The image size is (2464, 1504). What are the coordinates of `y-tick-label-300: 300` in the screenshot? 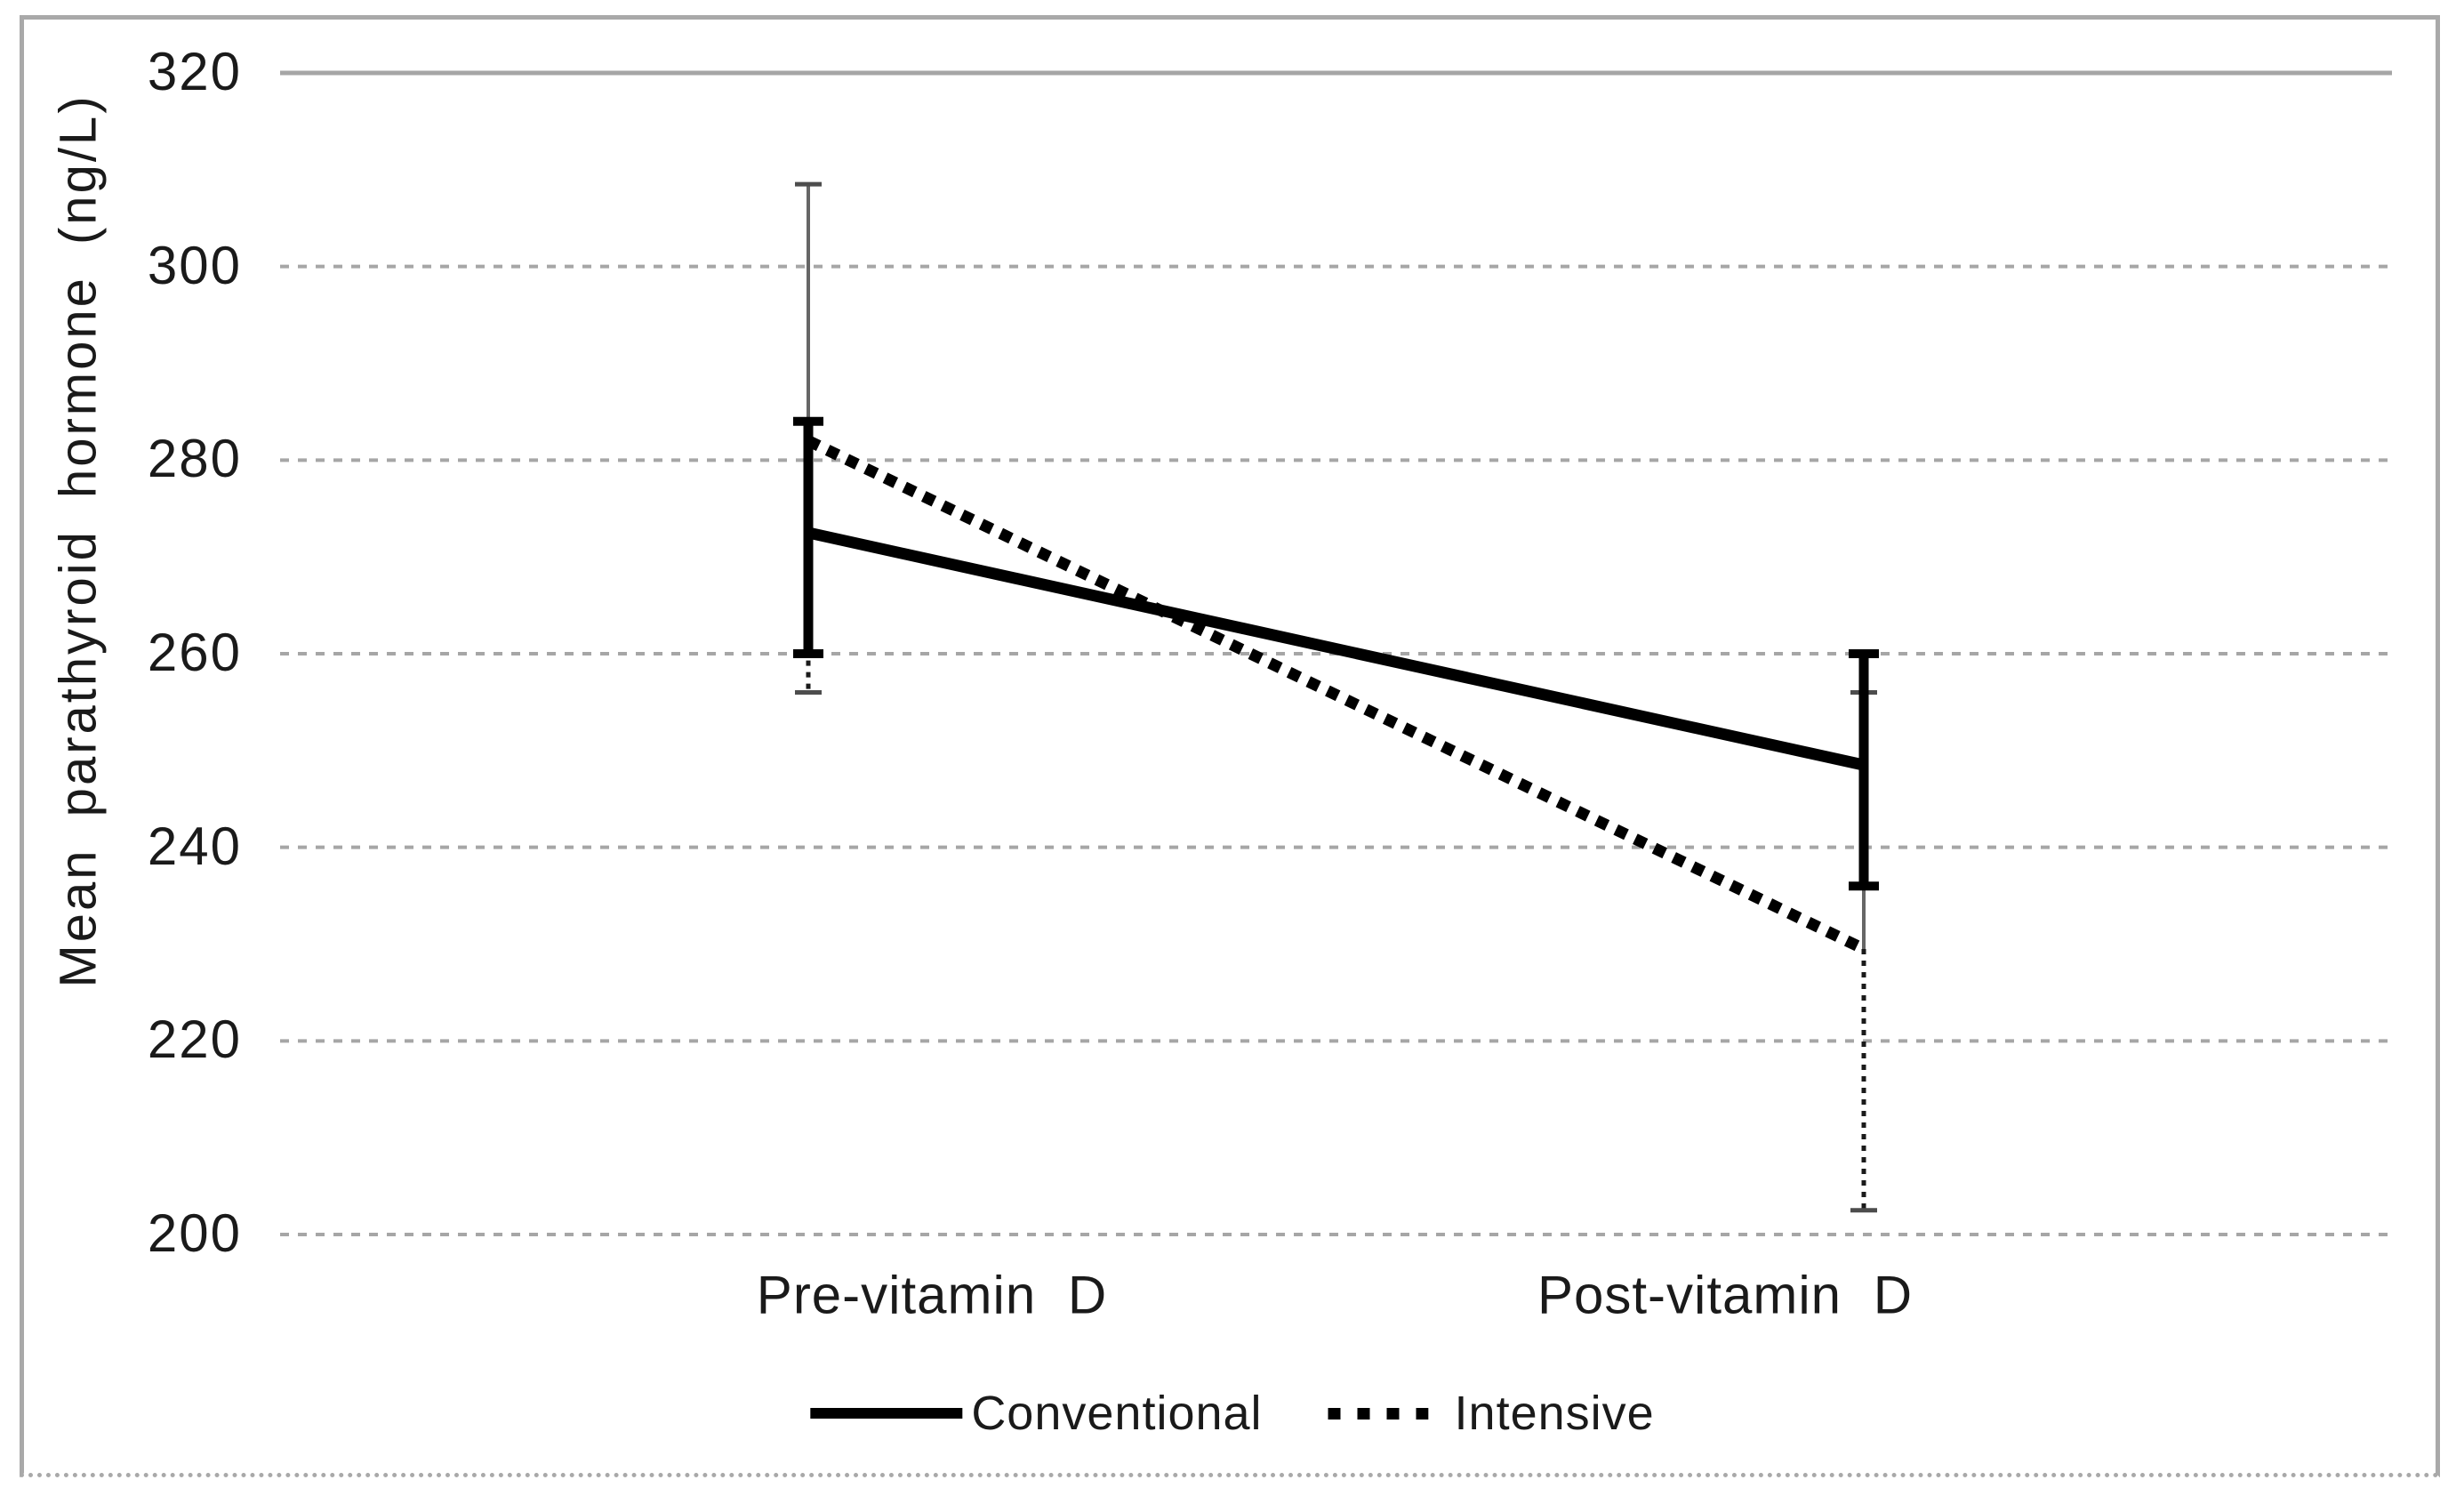 It's located at (194, 265).